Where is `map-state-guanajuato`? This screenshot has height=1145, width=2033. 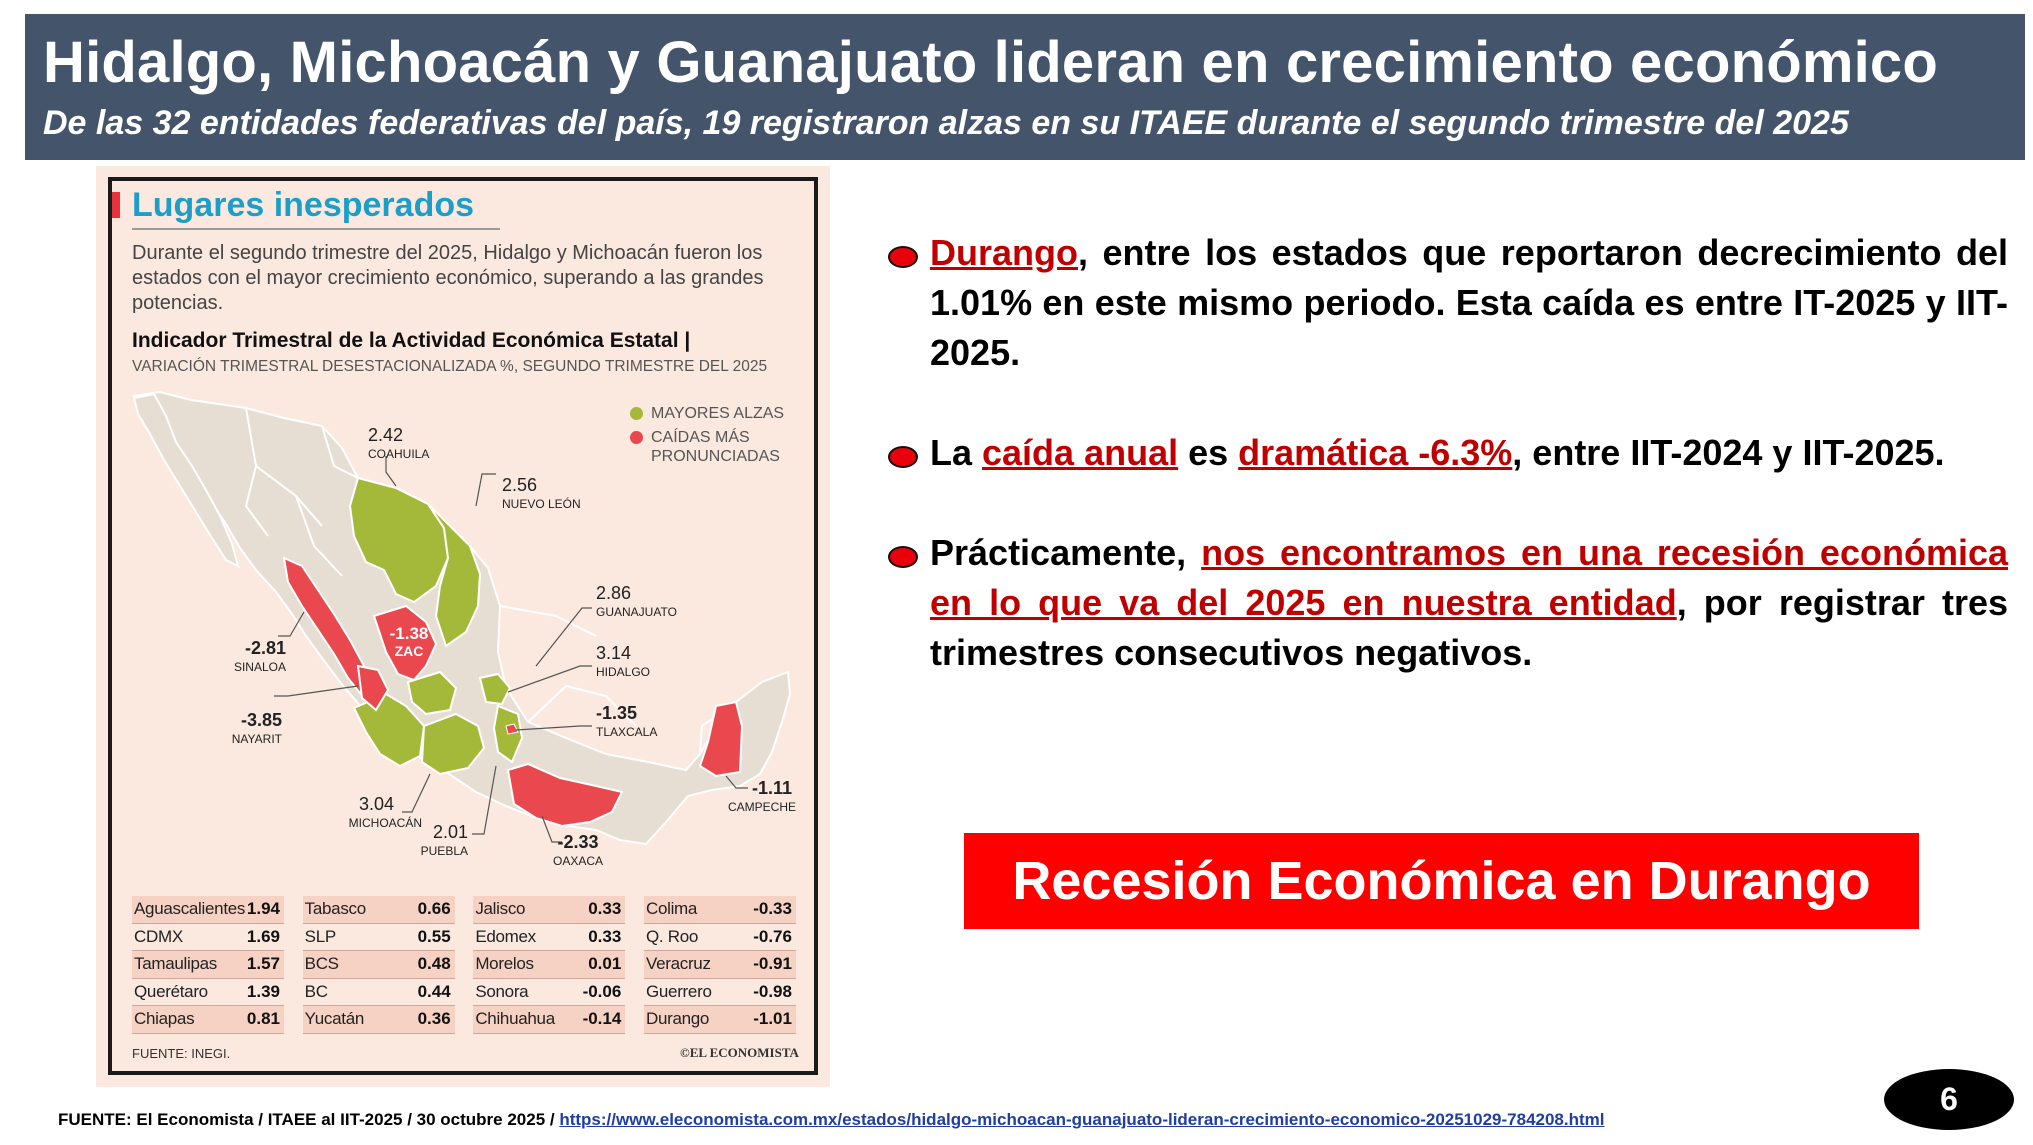
map-state-guanajuato is located at coordinates (432, 693).